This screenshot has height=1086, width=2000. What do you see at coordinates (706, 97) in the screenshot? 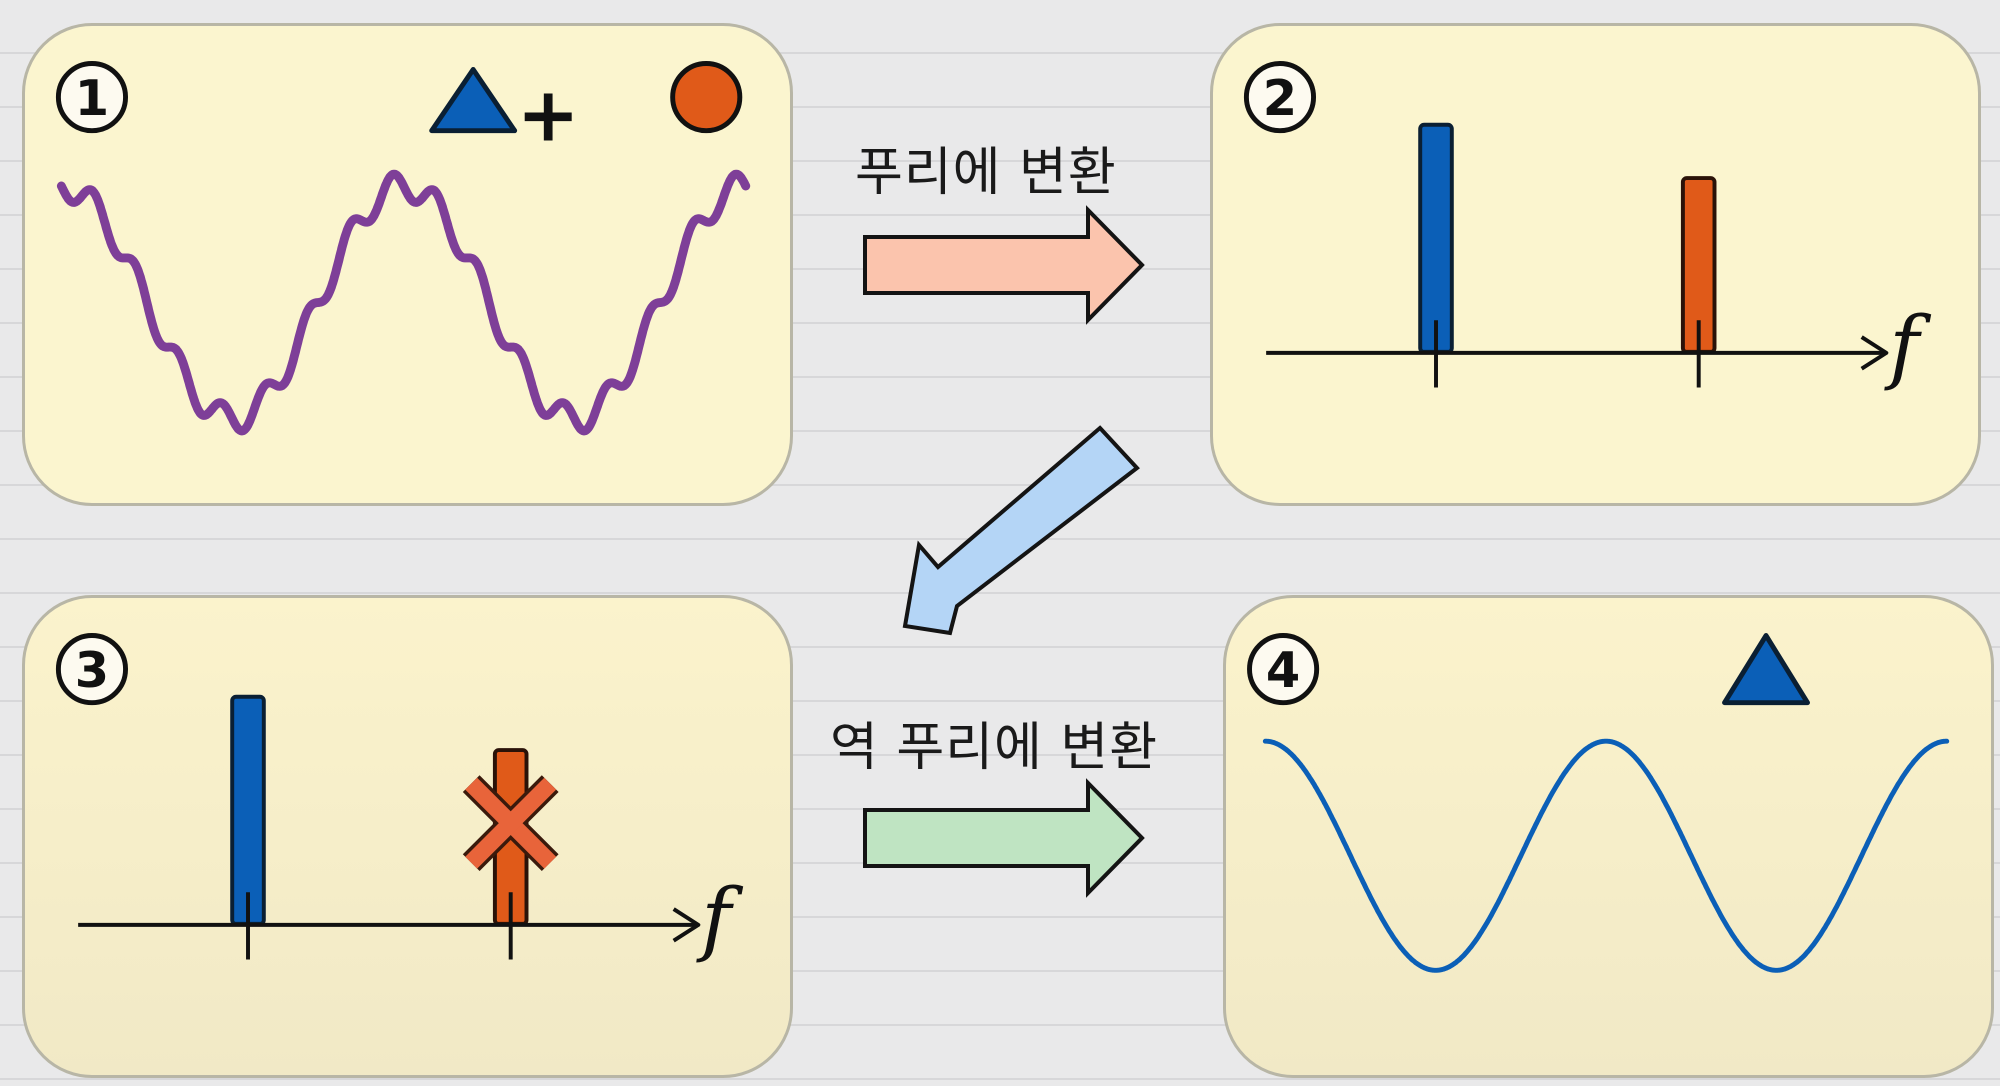
I see `circle-icon` at bounding box center [706, 97].